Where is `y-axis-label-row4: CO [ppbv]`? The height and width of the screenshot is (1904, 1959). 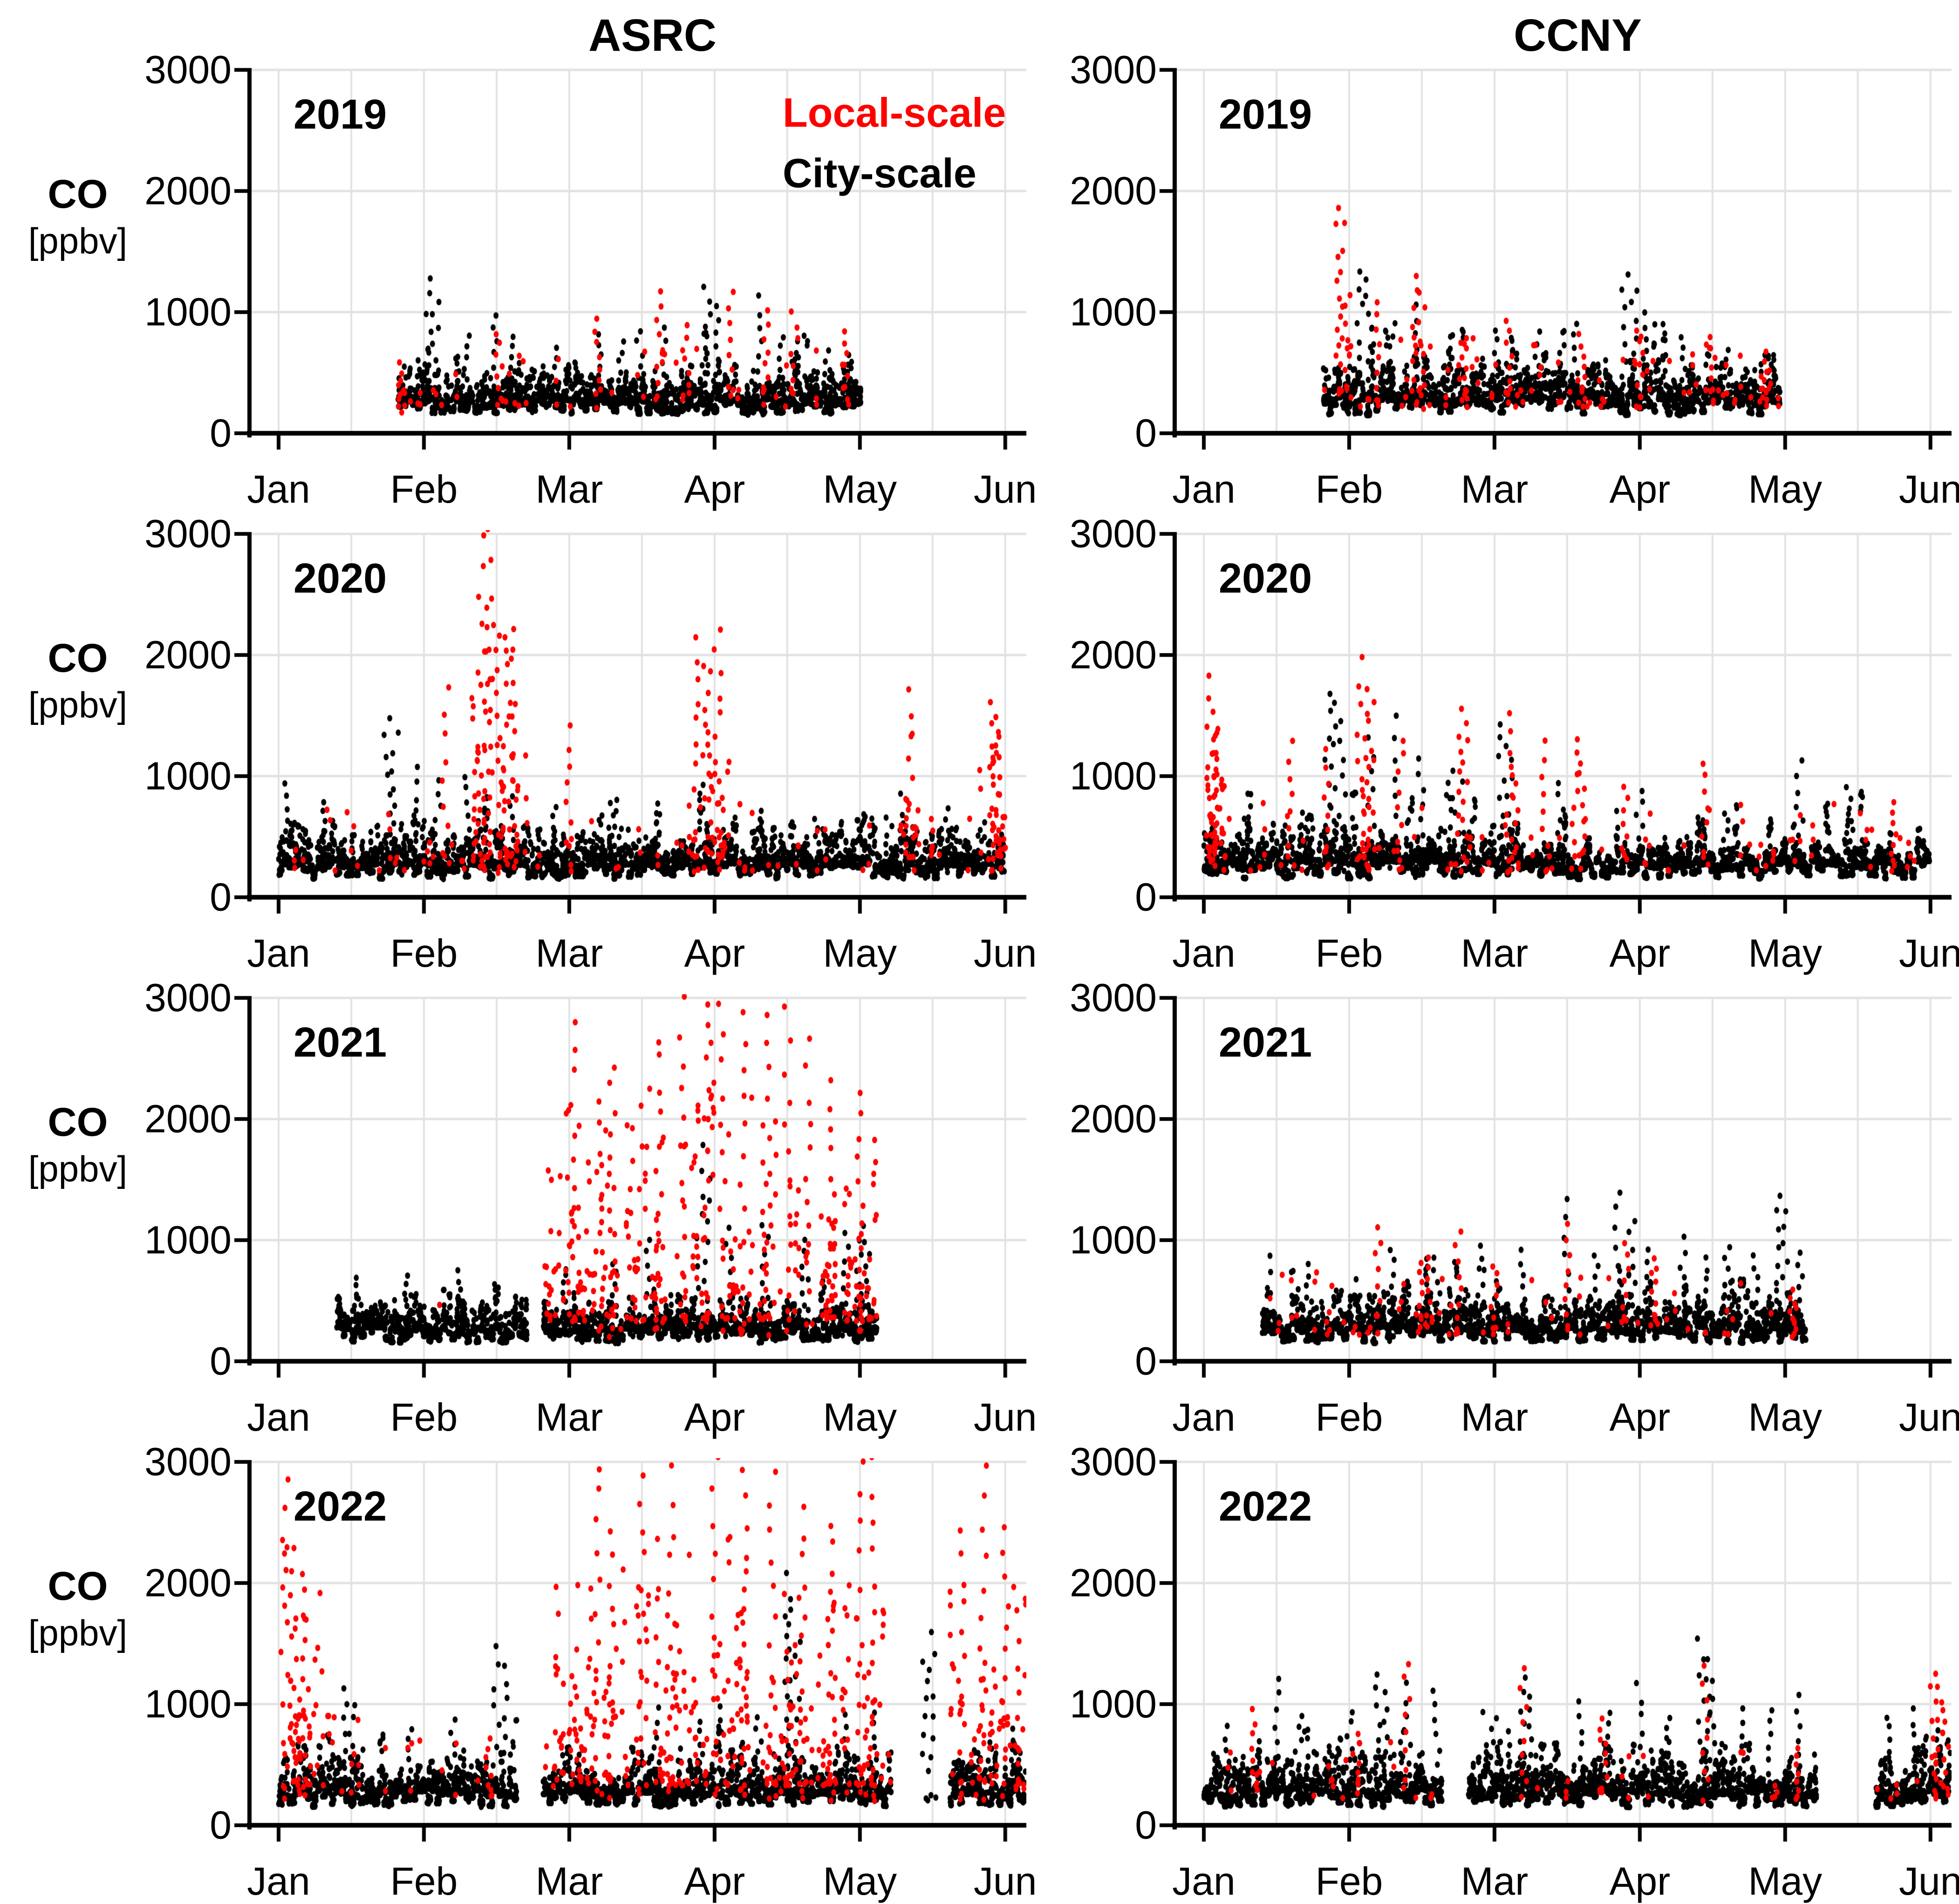
y-axis-label-row4: CO [ppbv] is located at coordinates (77, 1608).